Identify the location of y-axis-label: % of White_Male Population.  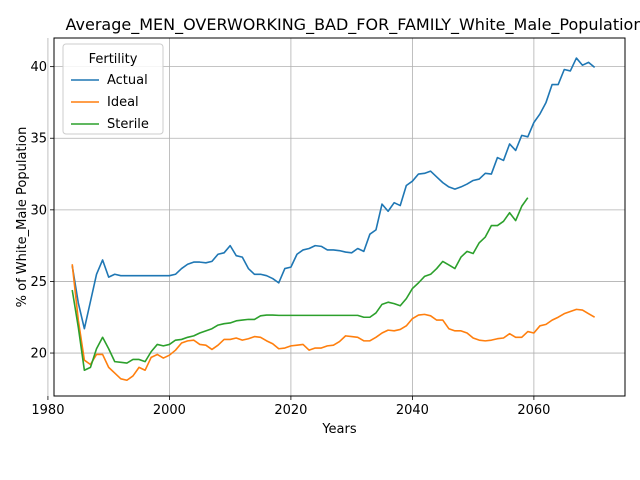
(22, 217).